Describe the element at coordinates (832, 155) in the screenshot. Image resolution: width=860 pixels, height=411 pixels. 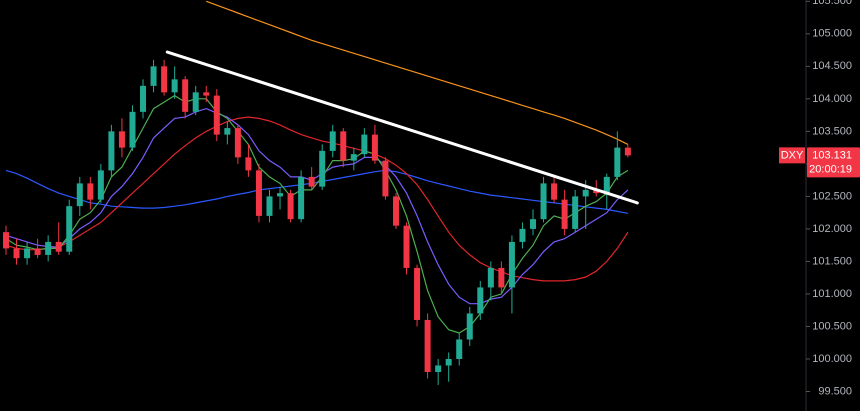
I see `price-label: 103.131` at that location.